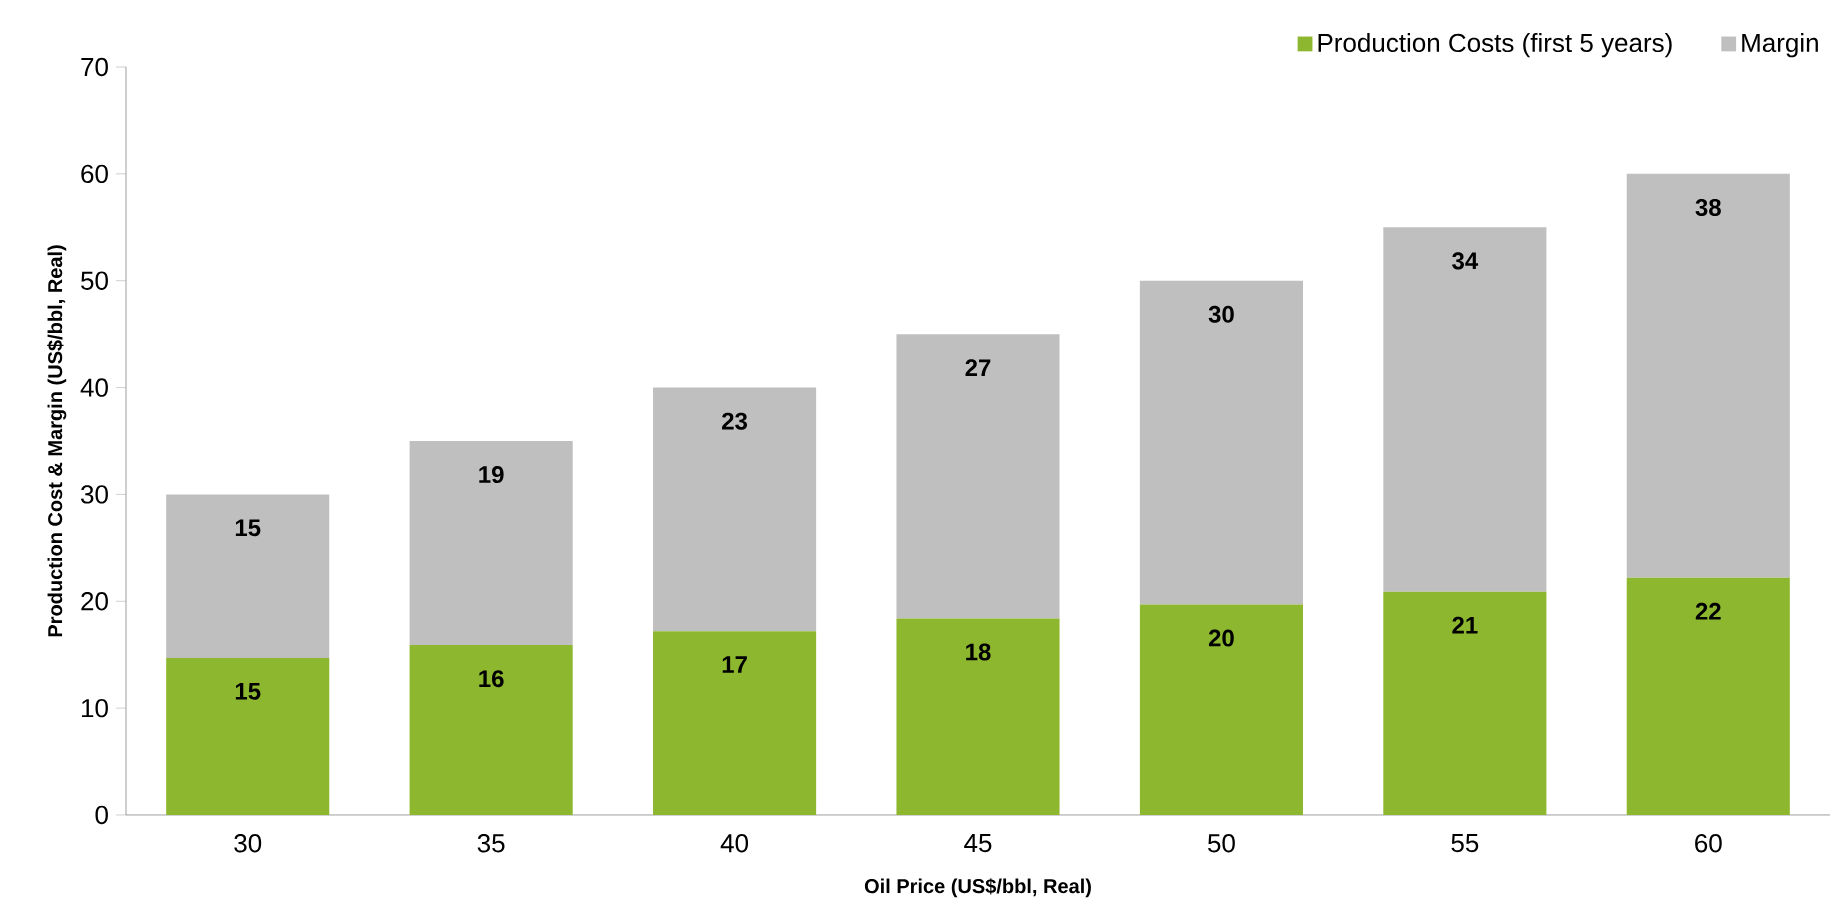 The height and width of the screenshot is (908, 1831). What do you see at coordinates (94, 387) in the screenshot?
I see `y-tick-label: 40` at bounding box center [94, 387].